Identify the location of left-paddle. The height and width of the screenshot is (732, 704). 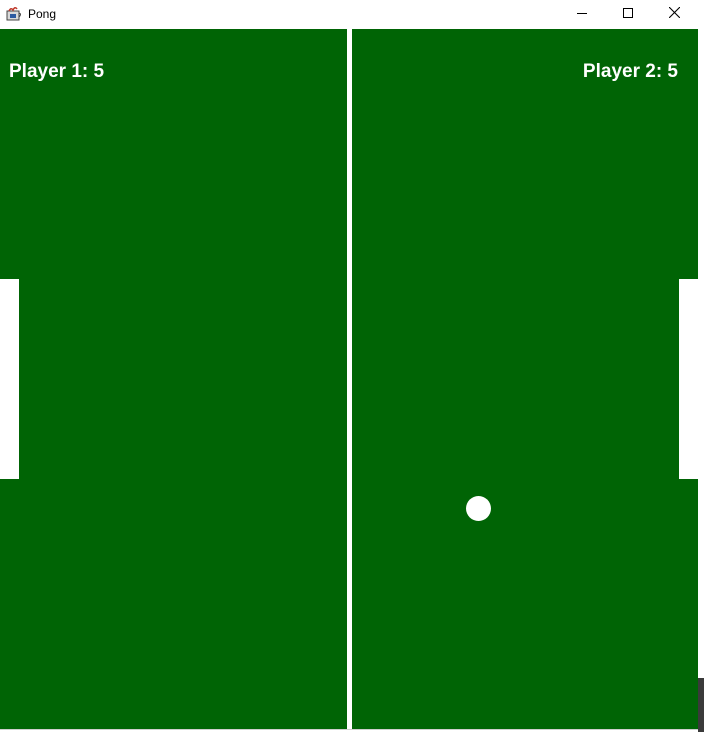
(9, 379).